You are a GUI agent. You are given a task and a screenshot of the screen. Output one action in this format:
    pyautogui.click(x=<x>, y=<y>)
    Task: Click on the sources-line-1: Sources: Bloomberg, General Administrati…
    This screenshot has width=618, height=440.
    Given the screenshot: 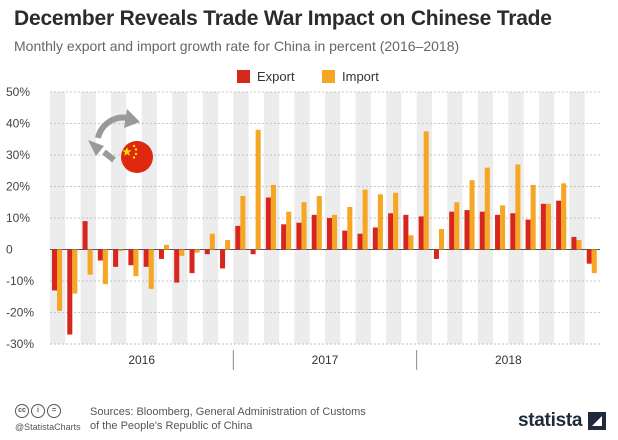 What is the action you would take?
    pyautogui.click(x=228, y=412)
    